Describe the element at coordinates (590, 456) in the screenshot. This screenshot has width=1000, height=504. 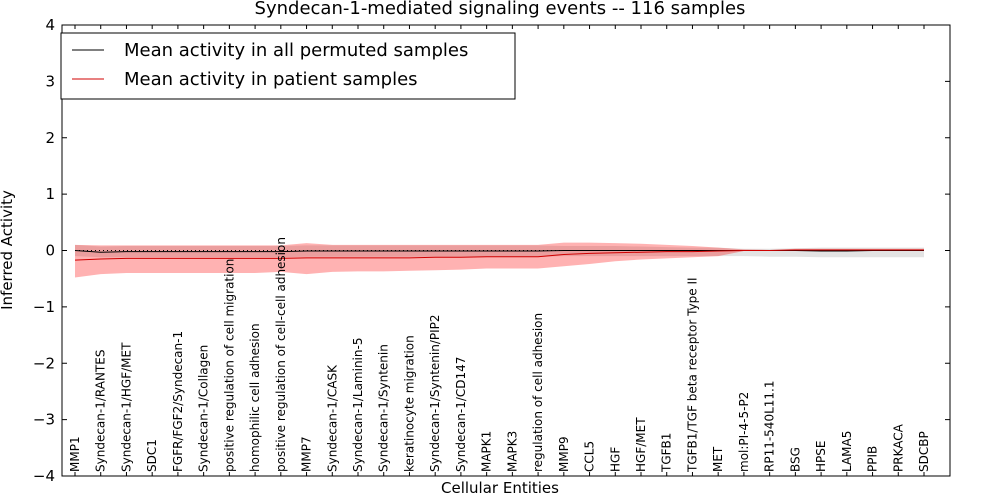
I see `x-tick-label: CCL5` at that location.